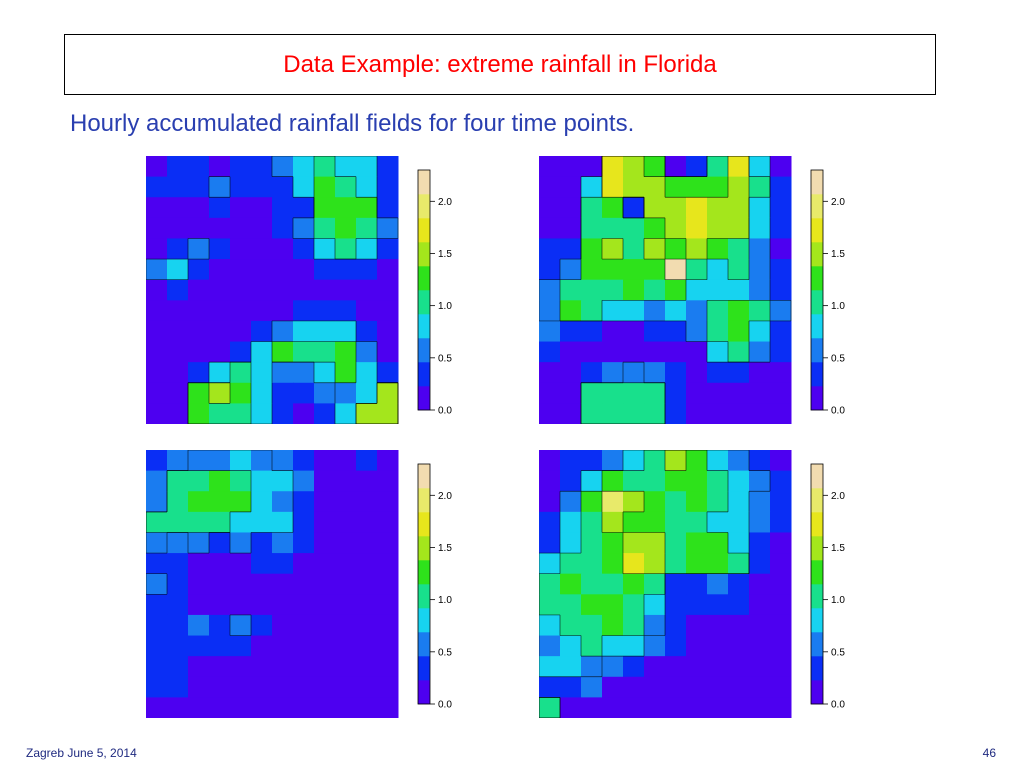  I want to click on heatmap-svg: 0.0 0.5 1.0 1.5 2.0, so click(691, 290).